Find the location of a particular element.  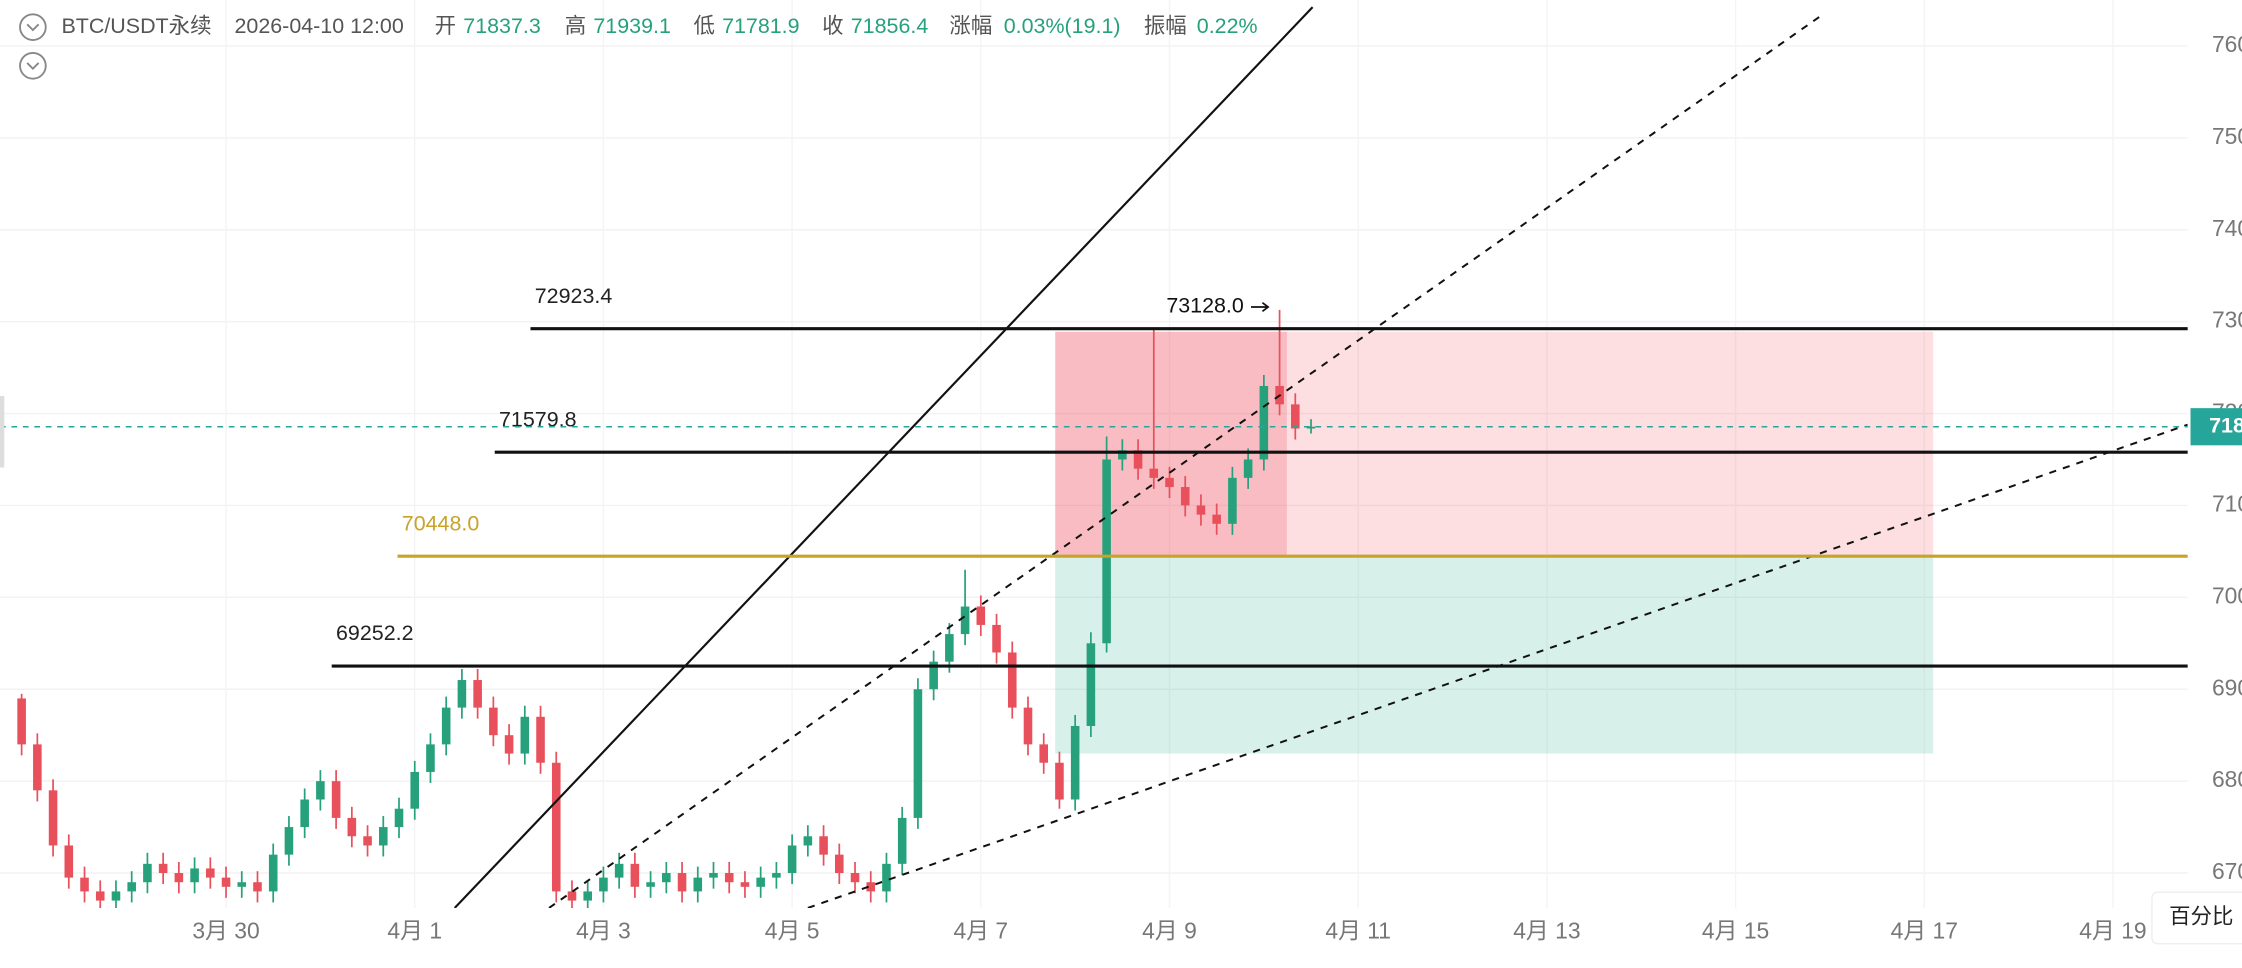

close-label: 收 is located at coordinates (832, 26).